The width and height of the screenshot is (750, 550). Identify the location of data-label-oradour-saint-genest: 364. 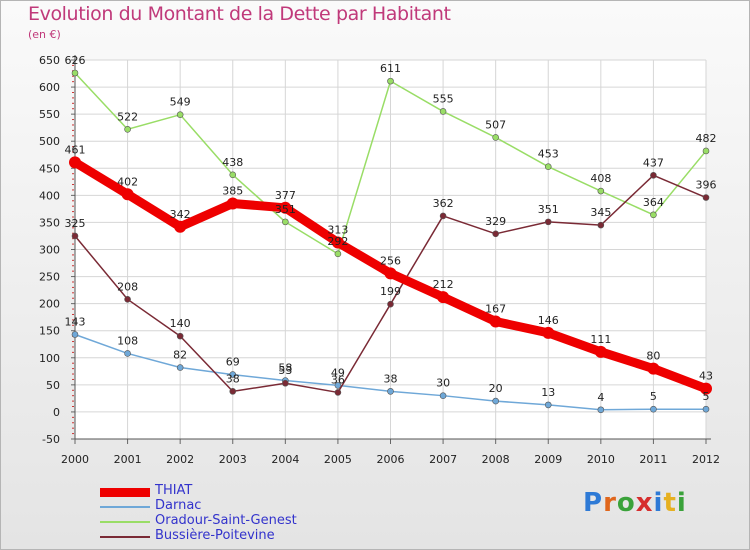
(653, 202).